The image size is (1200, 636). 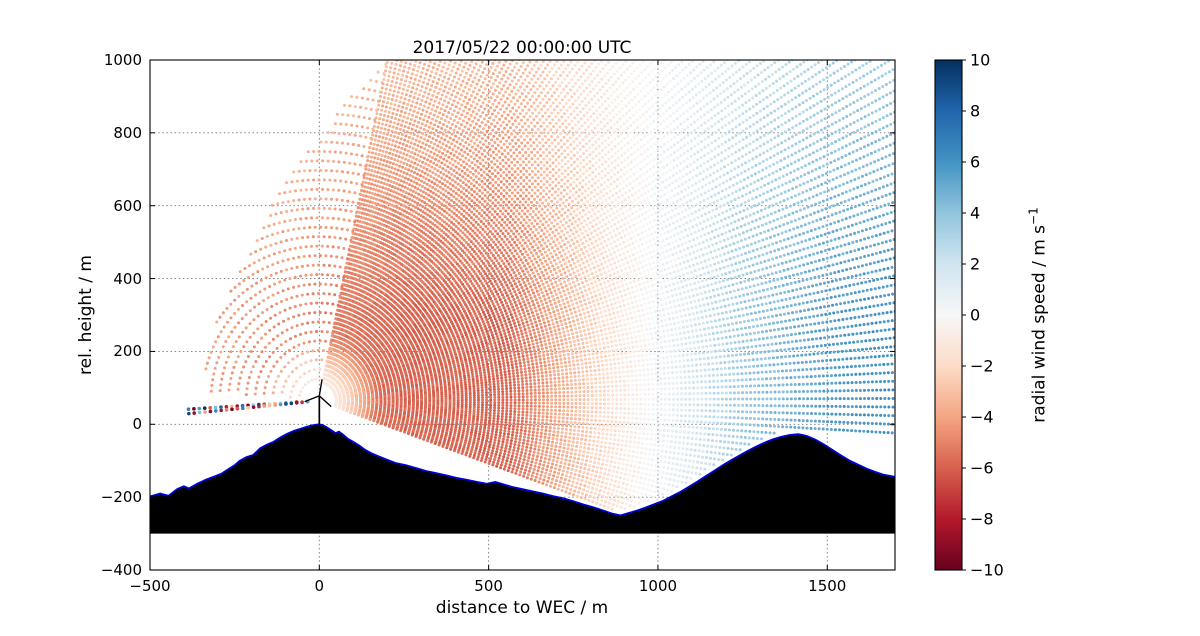 I want to click on colorbar-tick-label: 8, so click(x=975, y=111).